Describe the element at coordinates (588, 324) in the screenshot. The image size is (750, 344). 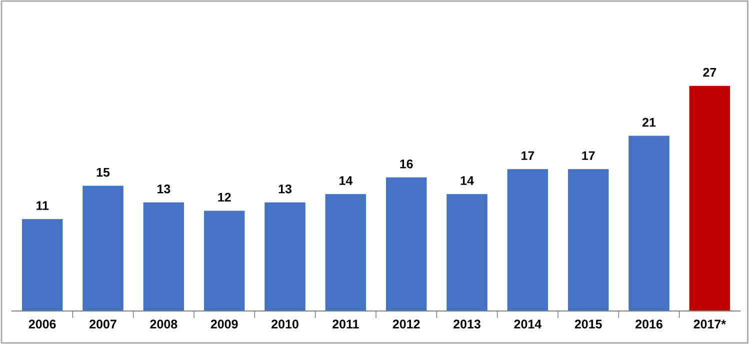
I see `x-tick-label: 2015` at that location.